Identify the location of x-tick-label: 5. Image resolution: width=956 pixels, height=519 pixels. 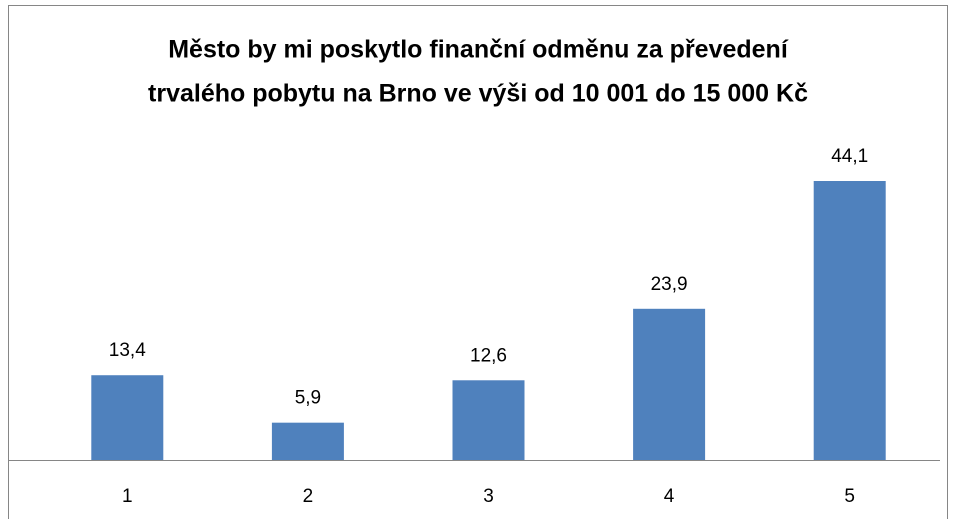
(849, 496).